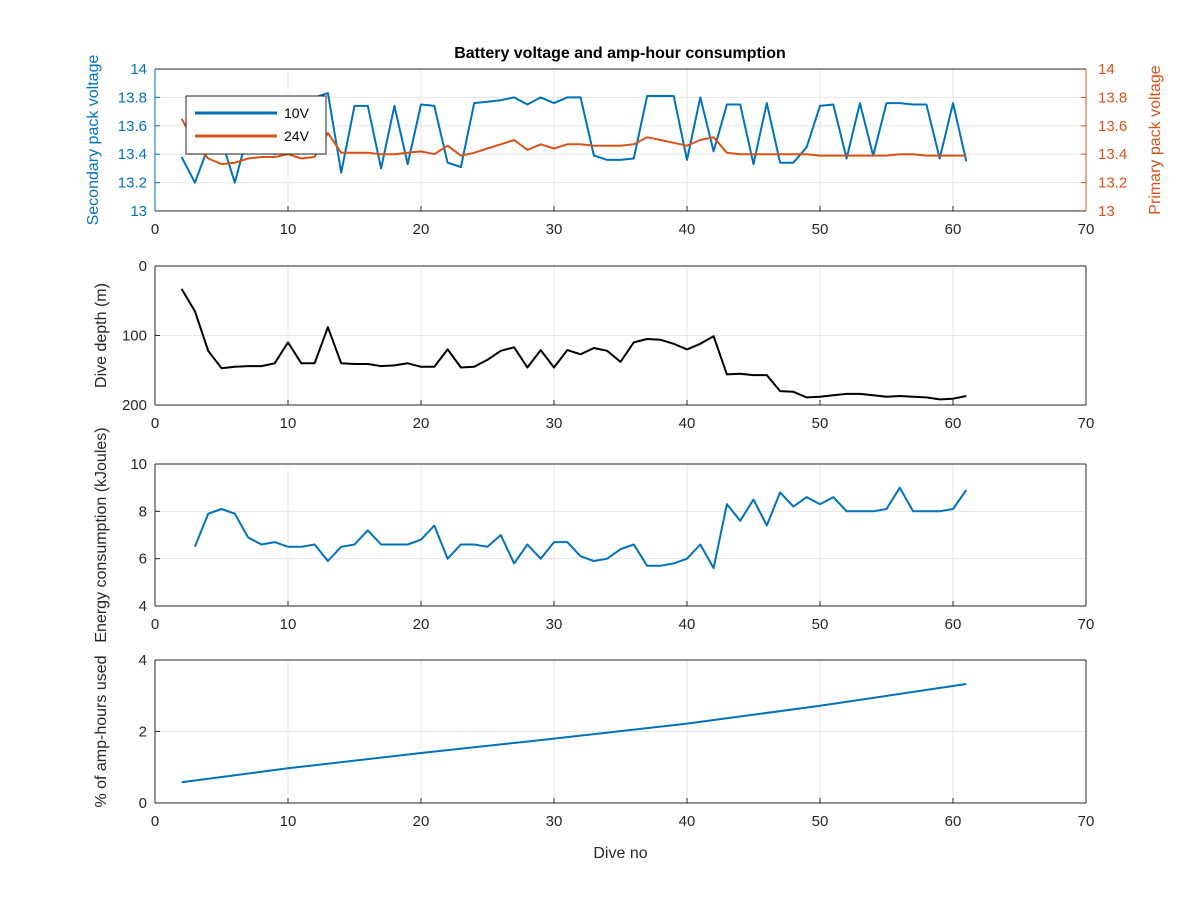 Image resolution: width=1200 pixels, height=900 pixels. Describe the element at coordinates (1155, 139) in the screenshot. I see `voltage-y-label-right: Primary pack voltage` at that location.